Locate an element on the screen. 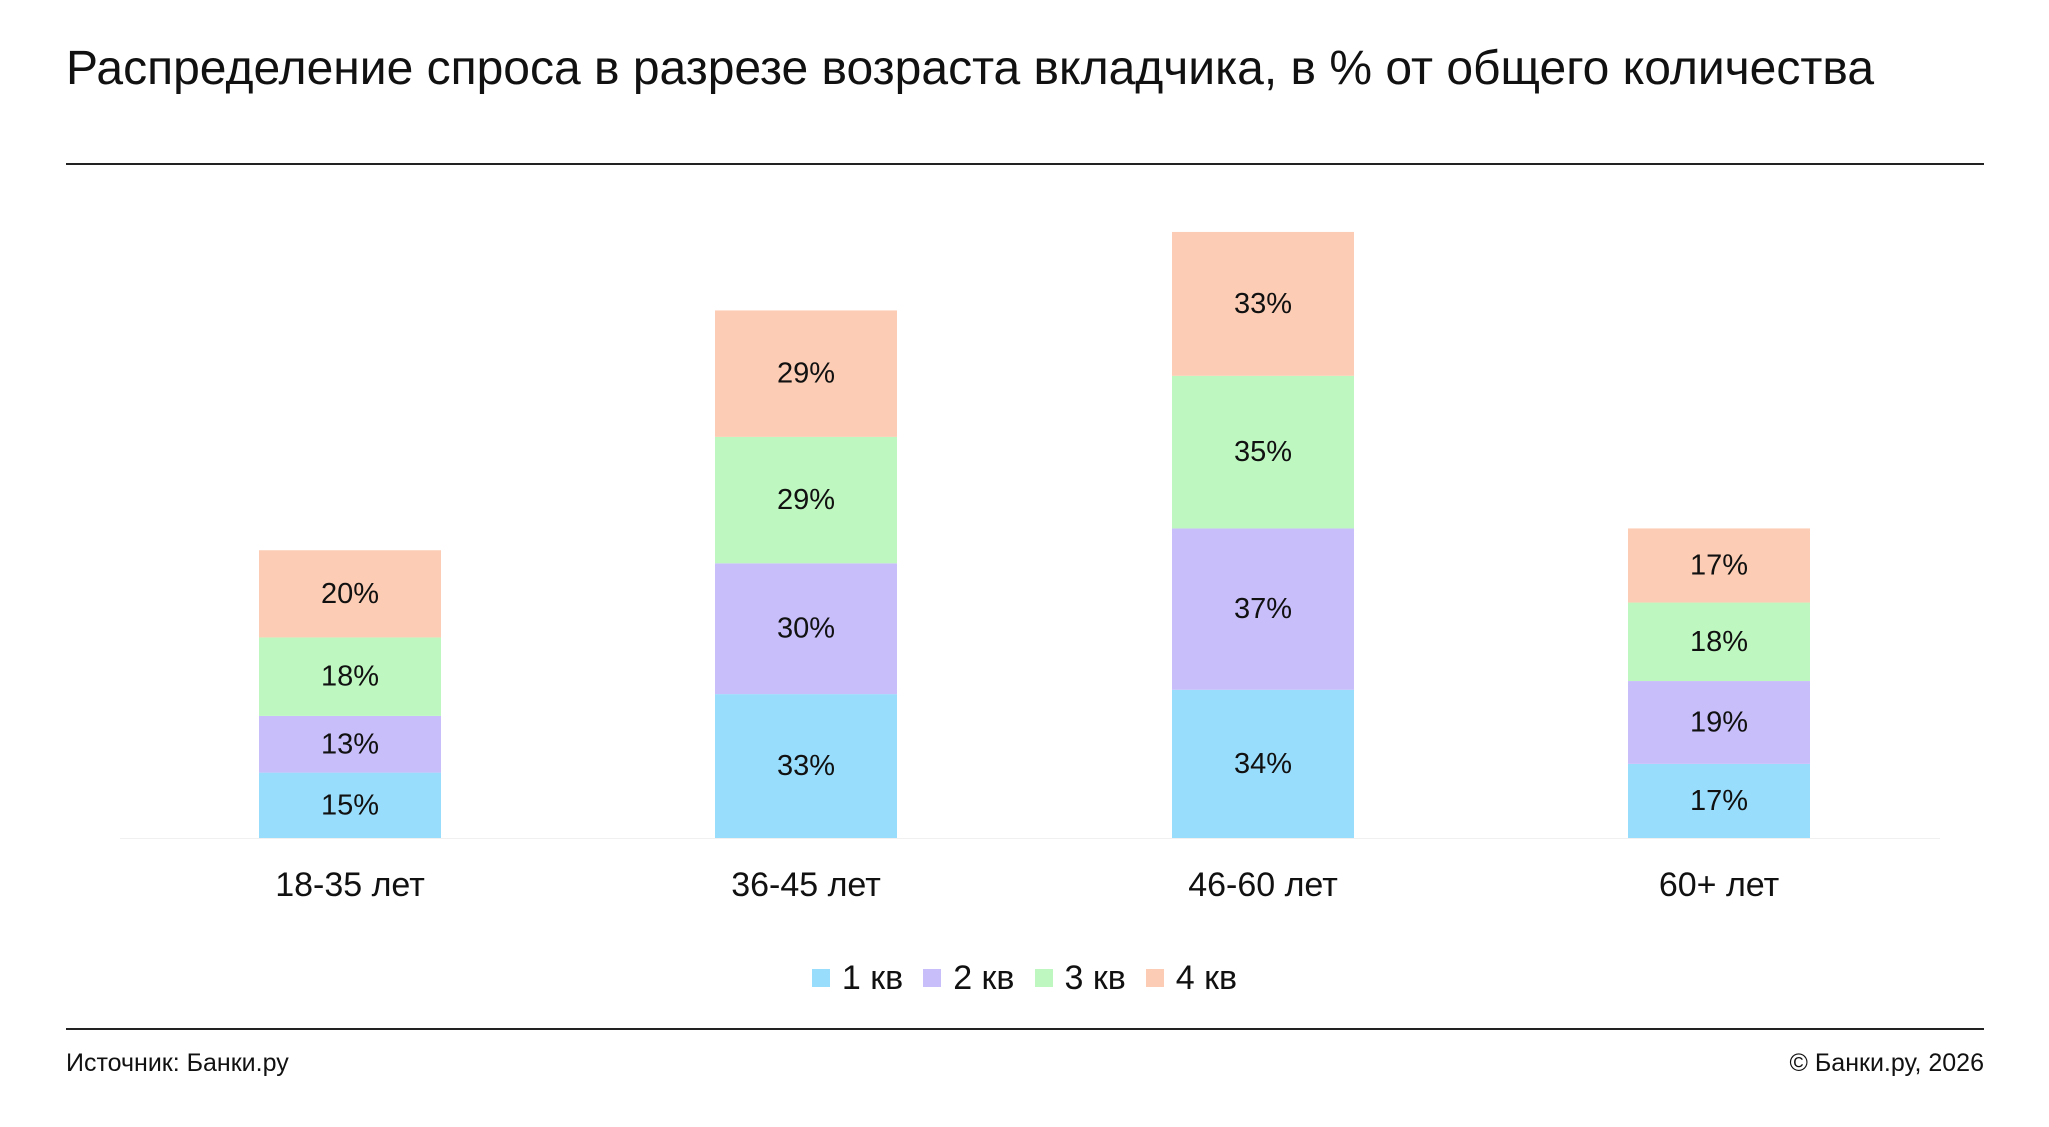 The height and width of the screenshot is (1127, 2049). legend-label-1: 1 кв is located at coordinates (872, 978).